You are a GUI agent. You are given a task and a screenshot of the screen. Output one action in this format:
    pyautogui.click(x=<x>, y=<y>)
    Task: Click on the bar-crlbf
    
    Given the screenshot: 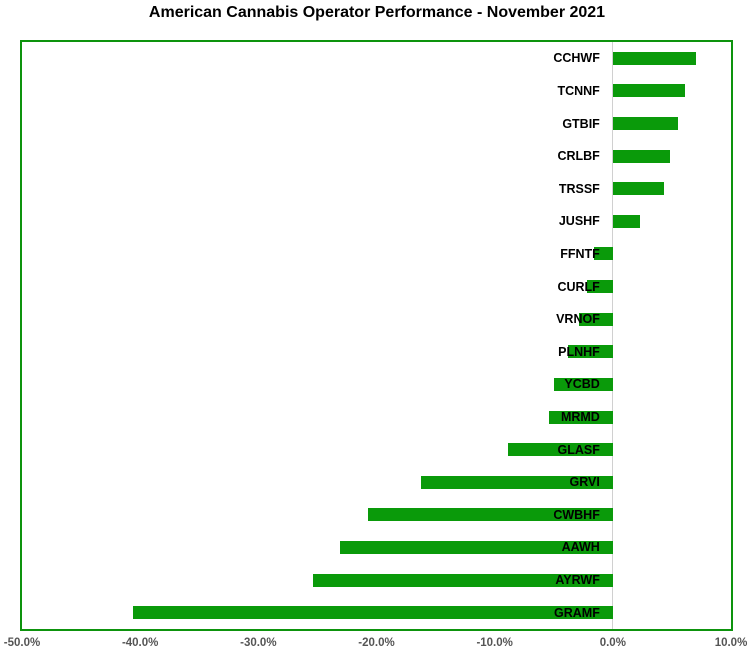 What is the action you would take?
    pyautogui.click(x=641, y=156)
    